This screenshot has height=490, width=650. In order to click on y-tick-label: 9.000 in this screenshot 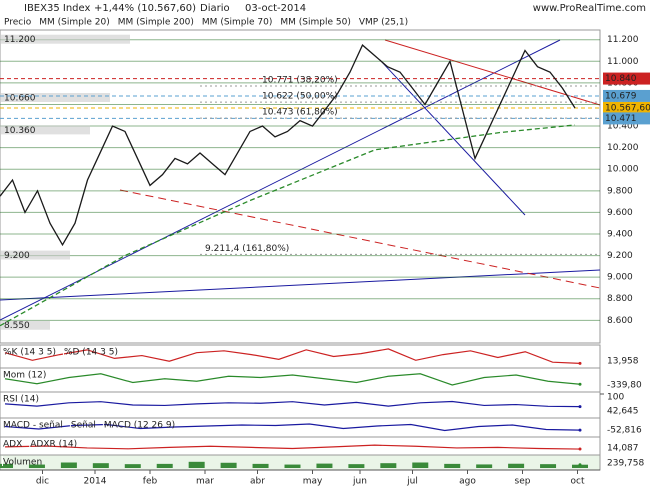, I will do `click(620, 278)`.